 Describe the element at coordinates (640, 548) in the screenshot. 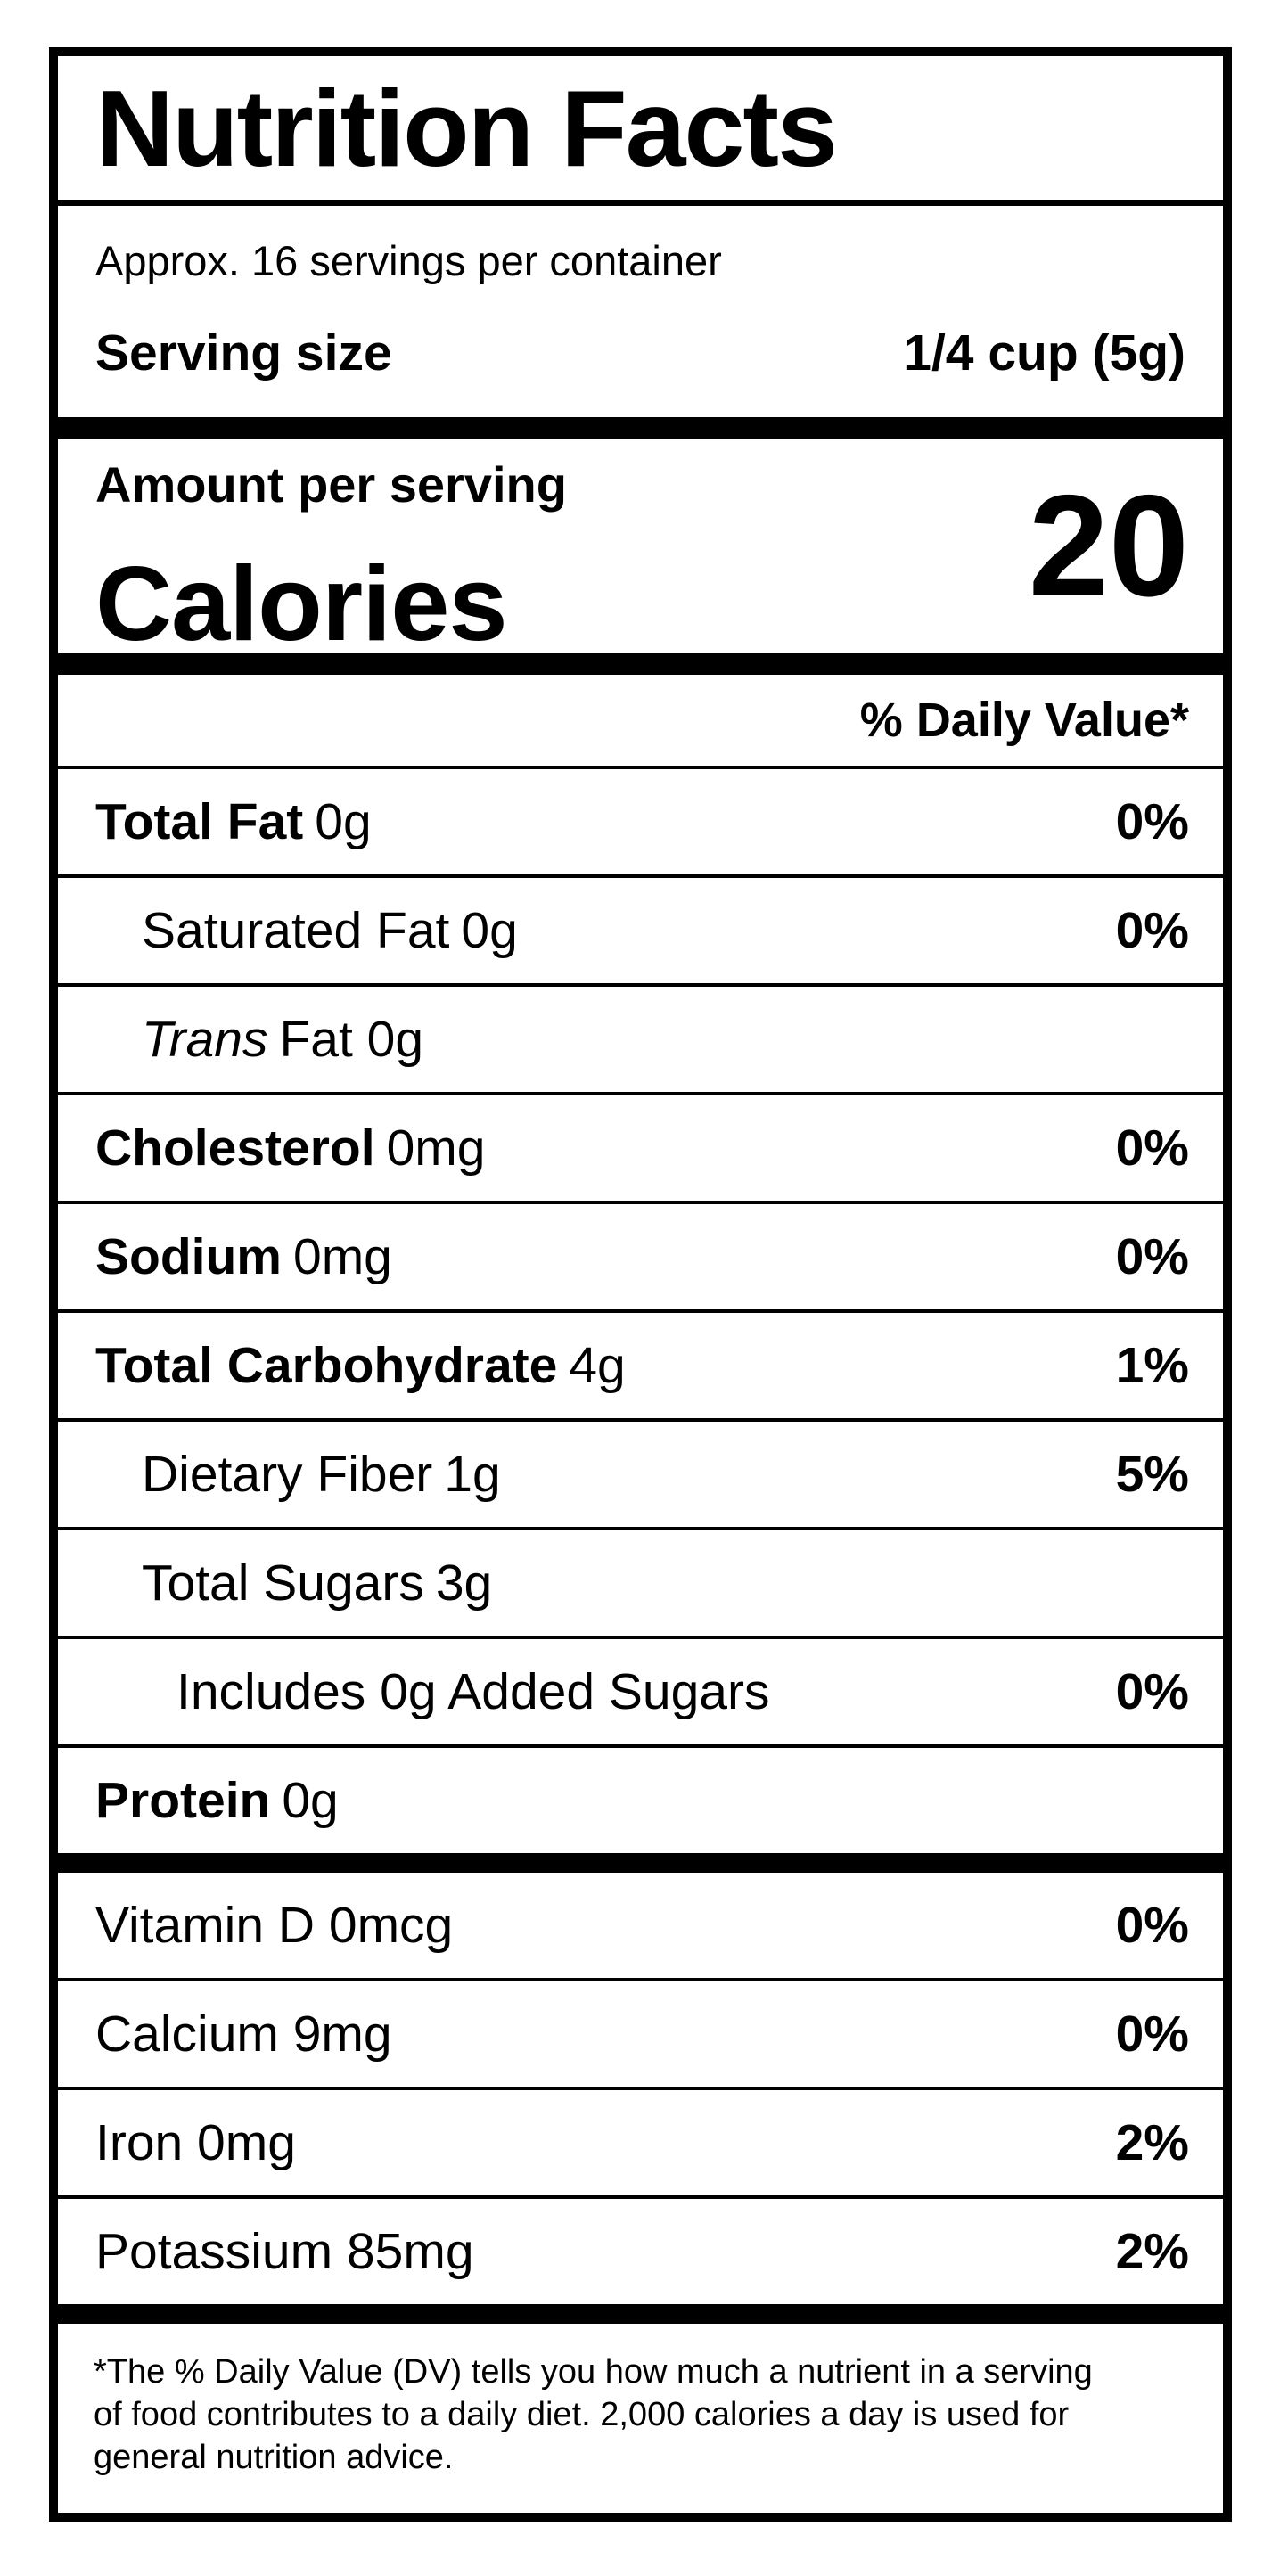

I see `calories-section: Amount per serving Calories 20` at that location.